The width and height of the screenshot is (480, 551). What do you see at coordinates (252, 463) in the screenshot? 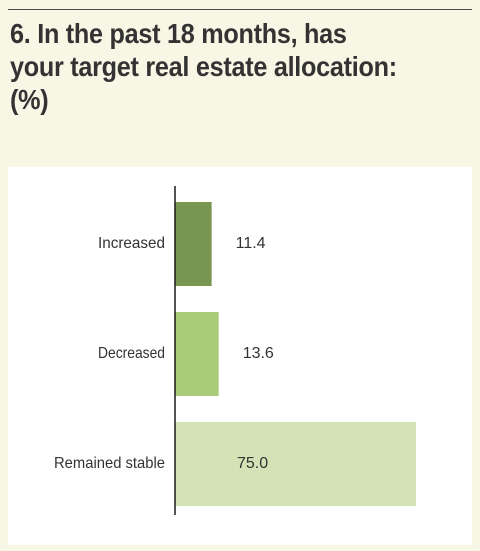
I see `value-label: 75.0` at bounding box center [252, 463].